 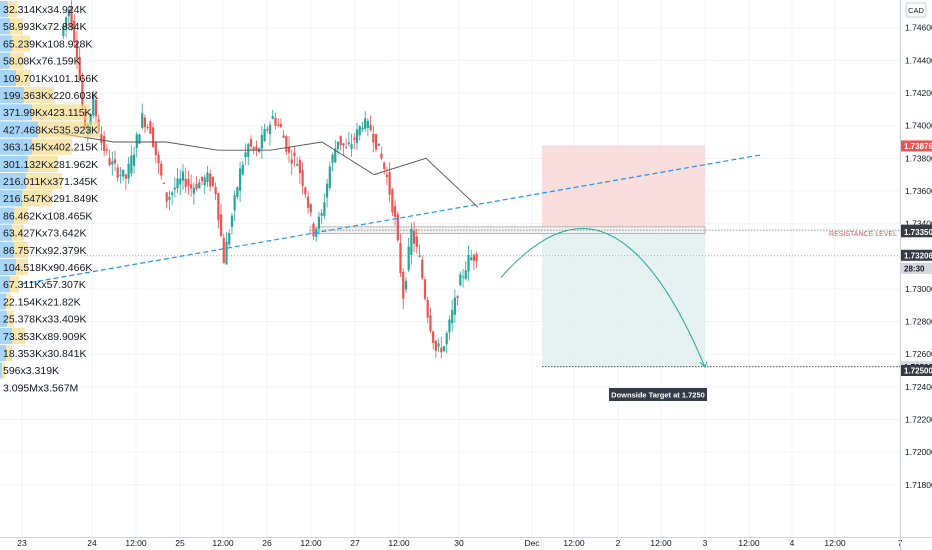 What do you see at coordinates (47, 268) in the screenshot?
I see `volume-profile-label: 104.518Kx90.466K` at bounding box center [47, 268].